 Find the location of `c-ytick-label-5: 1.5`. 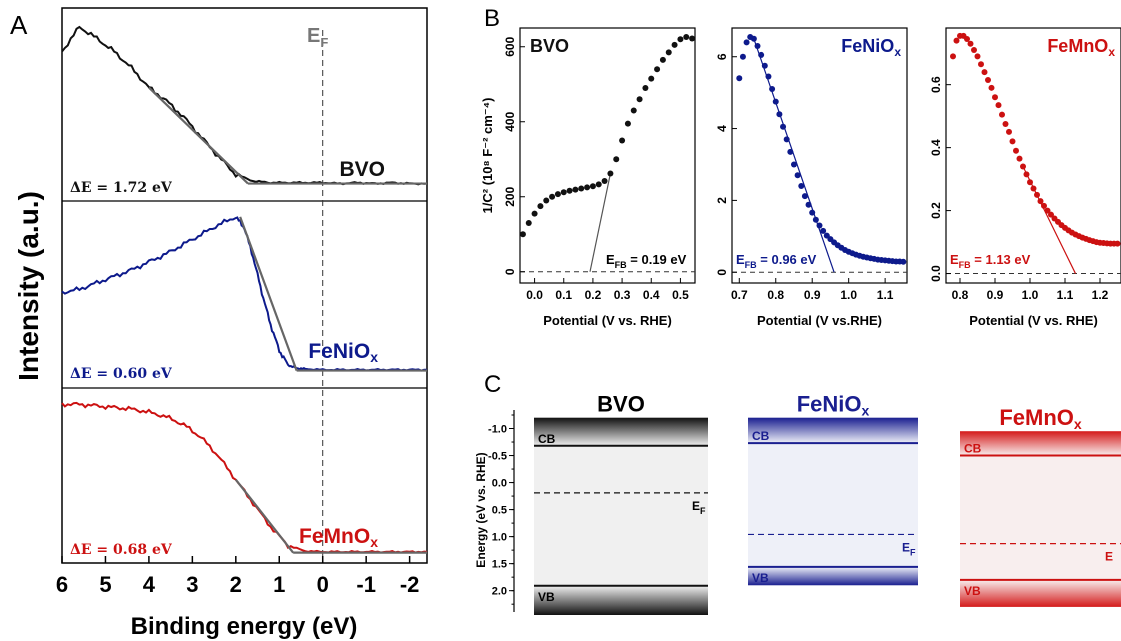

c-ytick-label-5: 1.5 is located at coordinates (499, 565).